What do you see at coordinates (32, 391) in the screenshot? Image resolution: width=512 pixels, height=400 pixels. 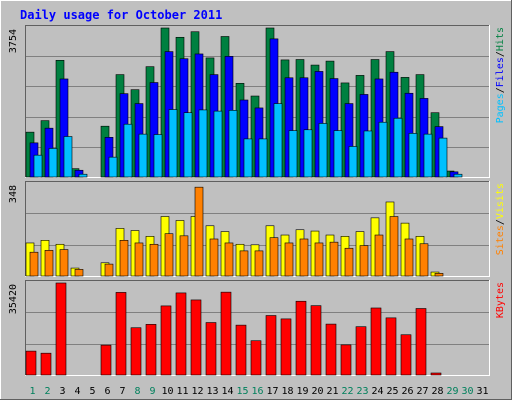 I see `day-label: 1` at bounding box center [32, 391].